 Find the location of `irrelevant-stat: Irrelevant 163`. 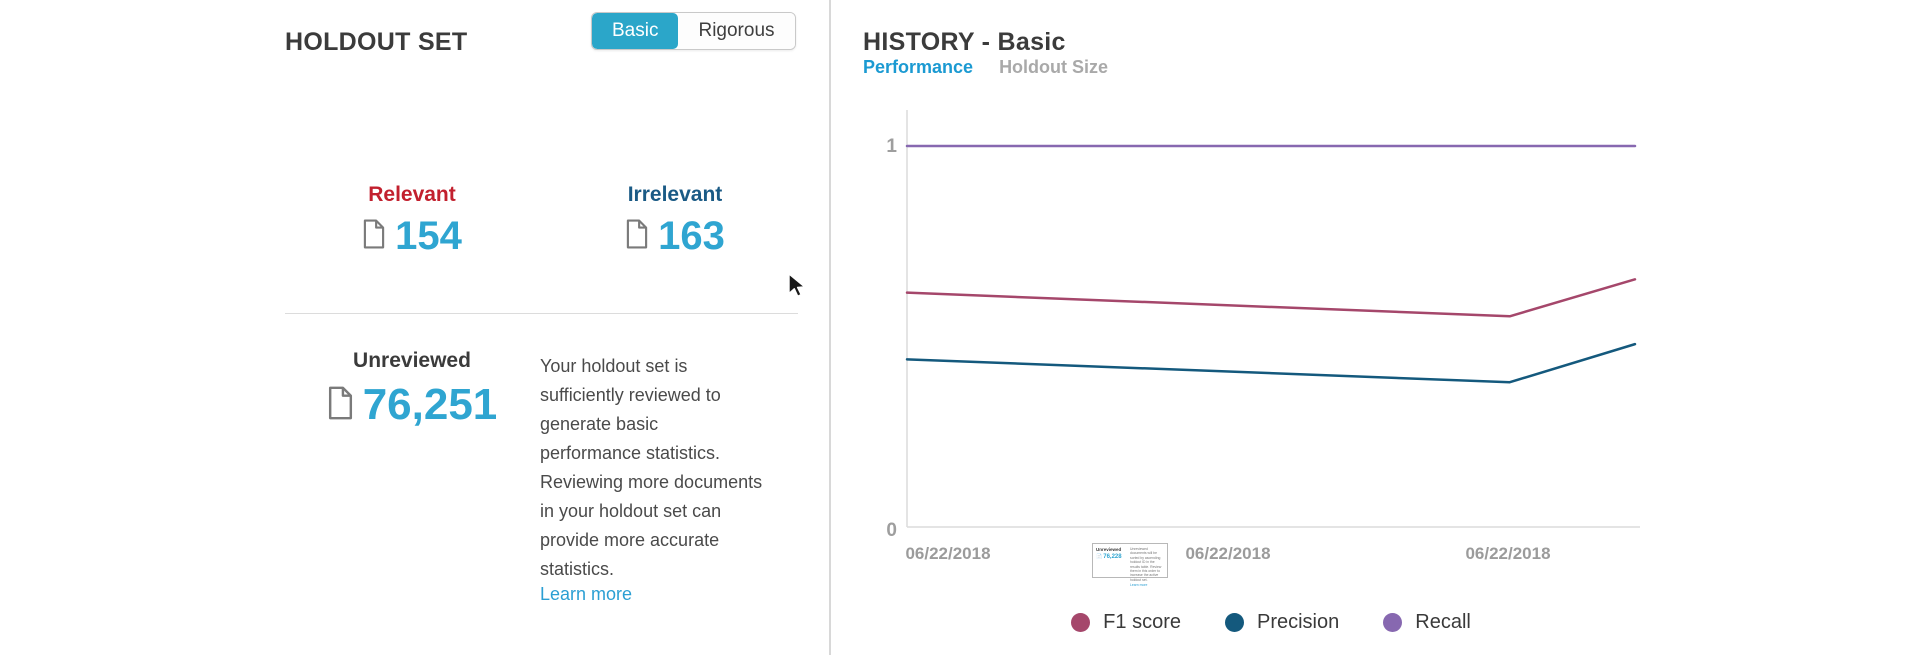

irrelevant-stat: Irrelevant 163 is located at coordinates (675, 221).